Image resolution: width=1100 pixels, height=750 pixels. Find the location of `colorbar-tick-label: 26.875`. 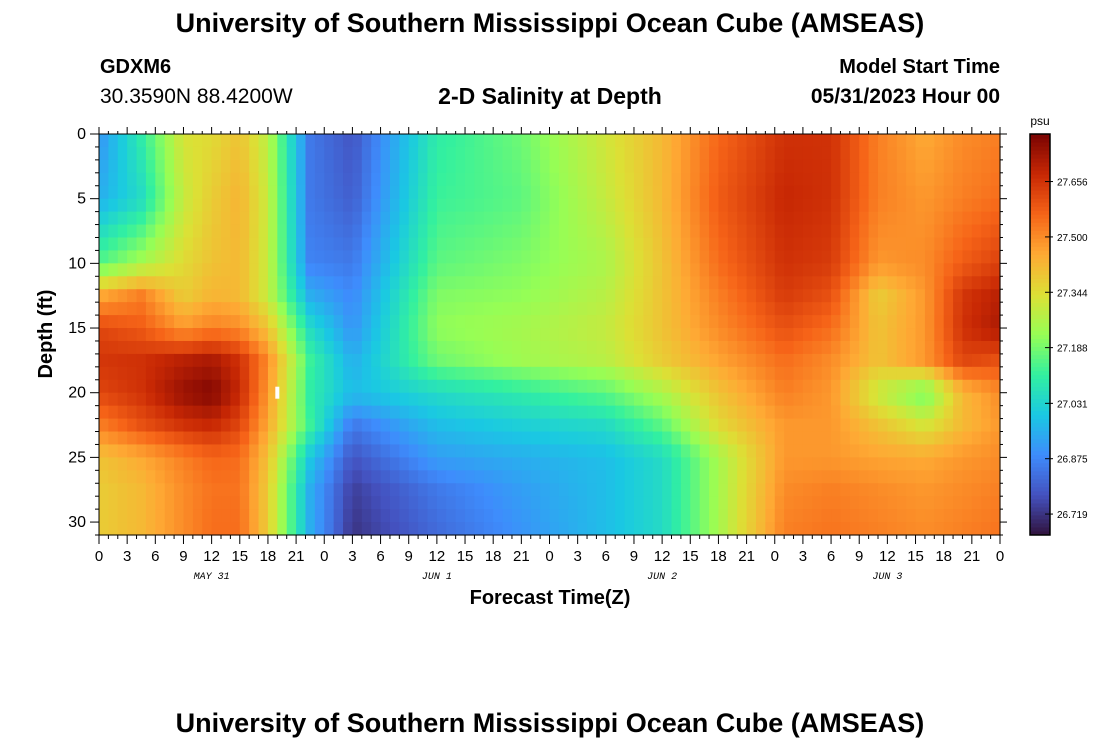

colorbar-tick-label: 26.875 is located at coordinates (1072, 460).